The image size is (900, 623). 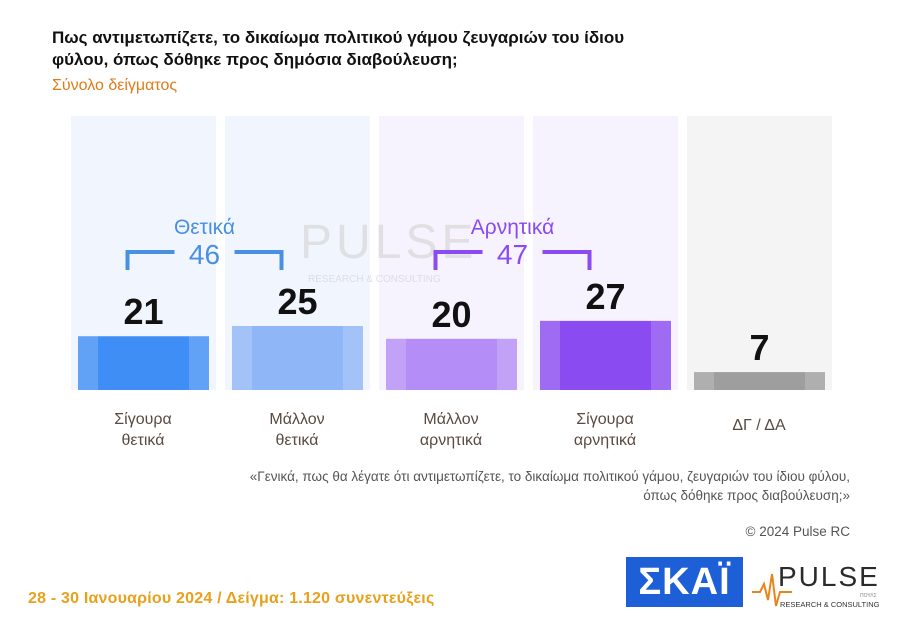 What do you see at coordinates (374, 279) in the screenshot?
I see `pulse-watermark-tagline: RESEARCH & CONSULTING` at bounding box center [374, 279].